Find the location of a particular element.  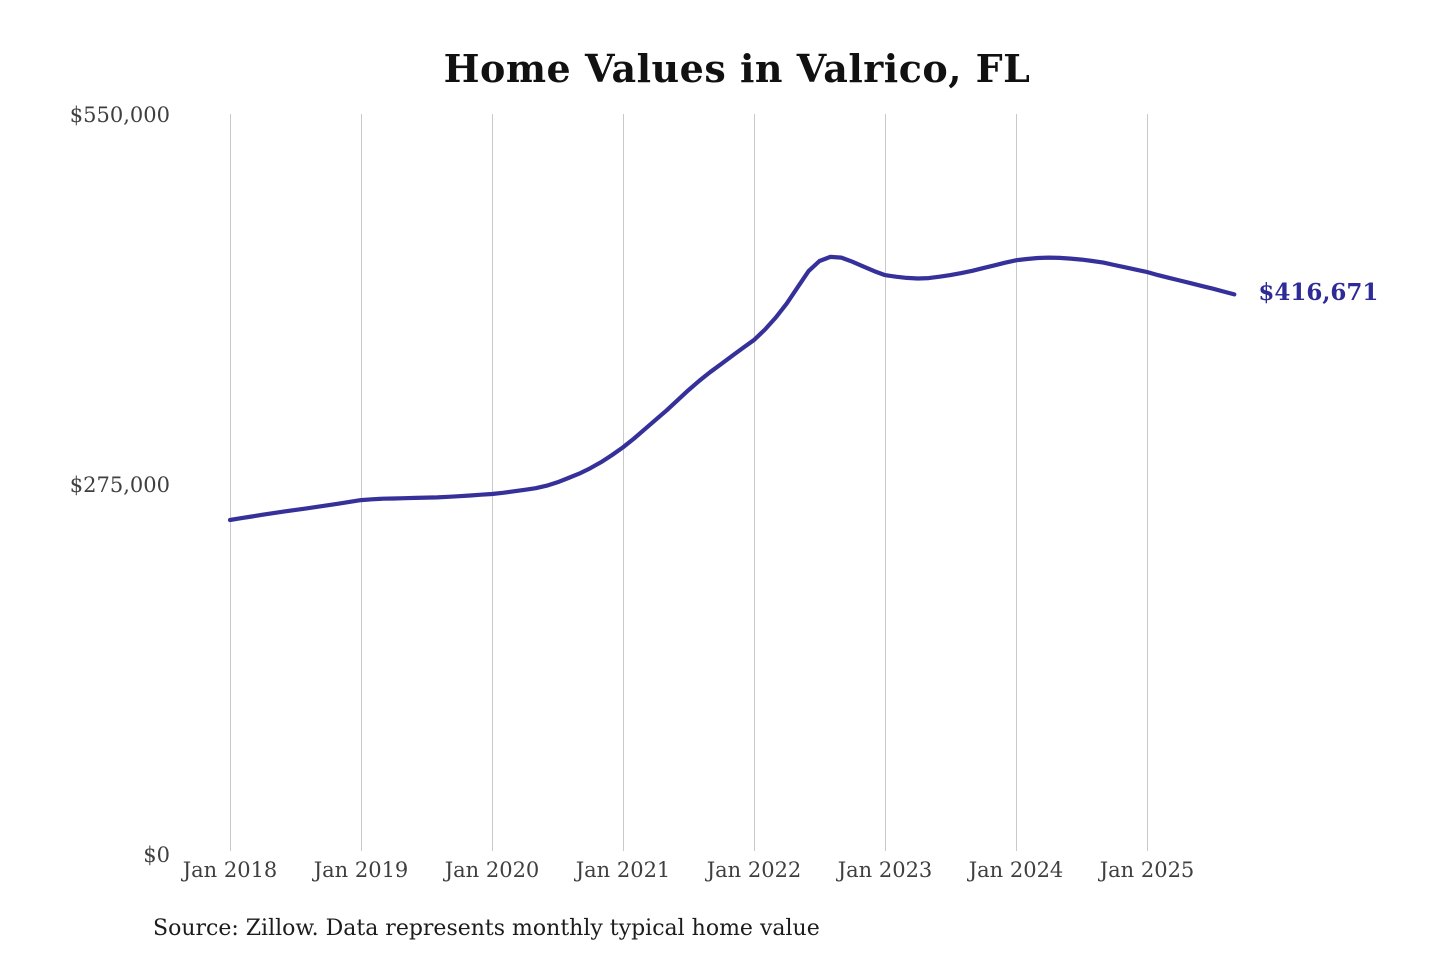

x-tick-label: Jan 2023 is located at coordinates (885, 870).